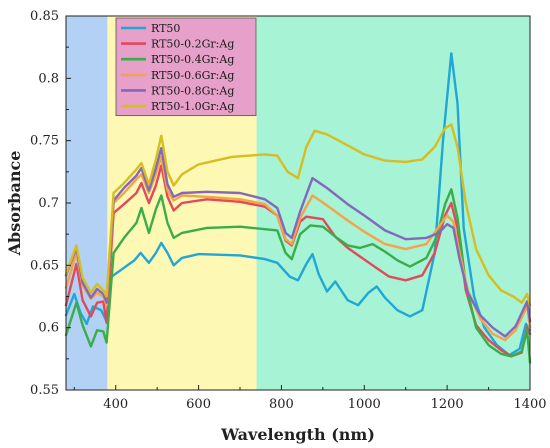 Image resolution: width=550 pixels, height=448 pixels. Describe the element at coordinates (44, 141) in the screenshot. I see `y-tick-label: 0.75` at that location.